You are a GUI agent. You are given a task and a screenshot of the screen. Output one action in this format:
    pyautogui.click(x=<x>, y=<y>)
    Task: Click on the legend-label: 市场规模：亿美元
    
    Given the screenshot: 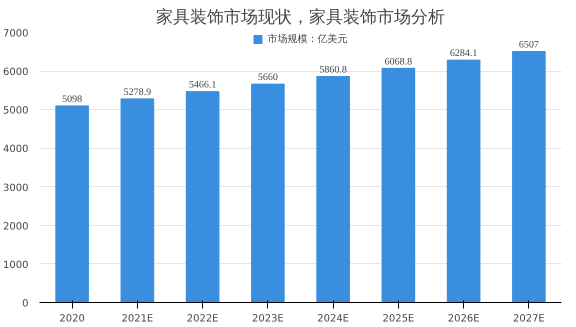 What is the action you would take?
    pyautogui.click(x=308, y=39)
    